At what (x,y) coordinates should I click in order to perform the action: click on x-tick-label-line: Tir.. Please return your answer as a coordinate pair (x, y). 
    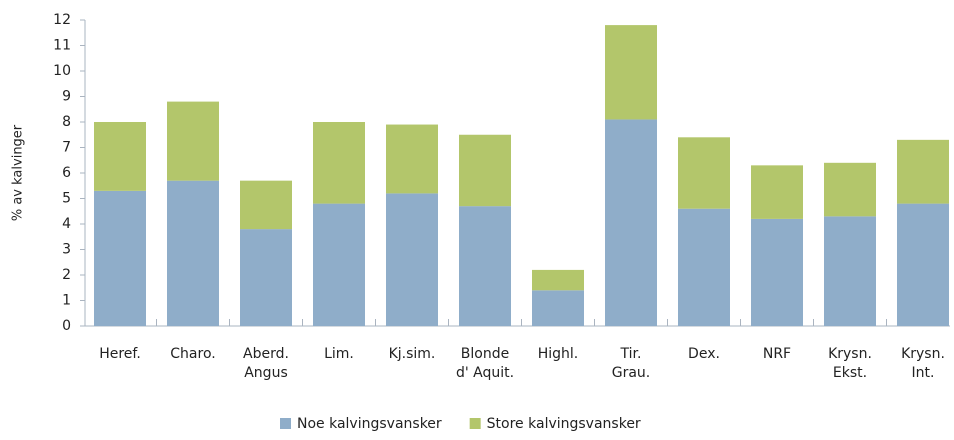
    Looking at the image, I should click on (631, 354).